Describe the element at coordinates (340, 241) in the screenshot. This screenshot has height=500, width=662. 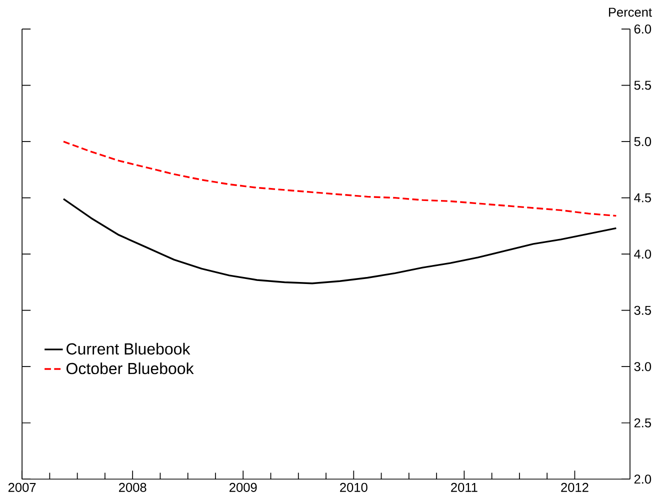
I see `line-series` at that location.